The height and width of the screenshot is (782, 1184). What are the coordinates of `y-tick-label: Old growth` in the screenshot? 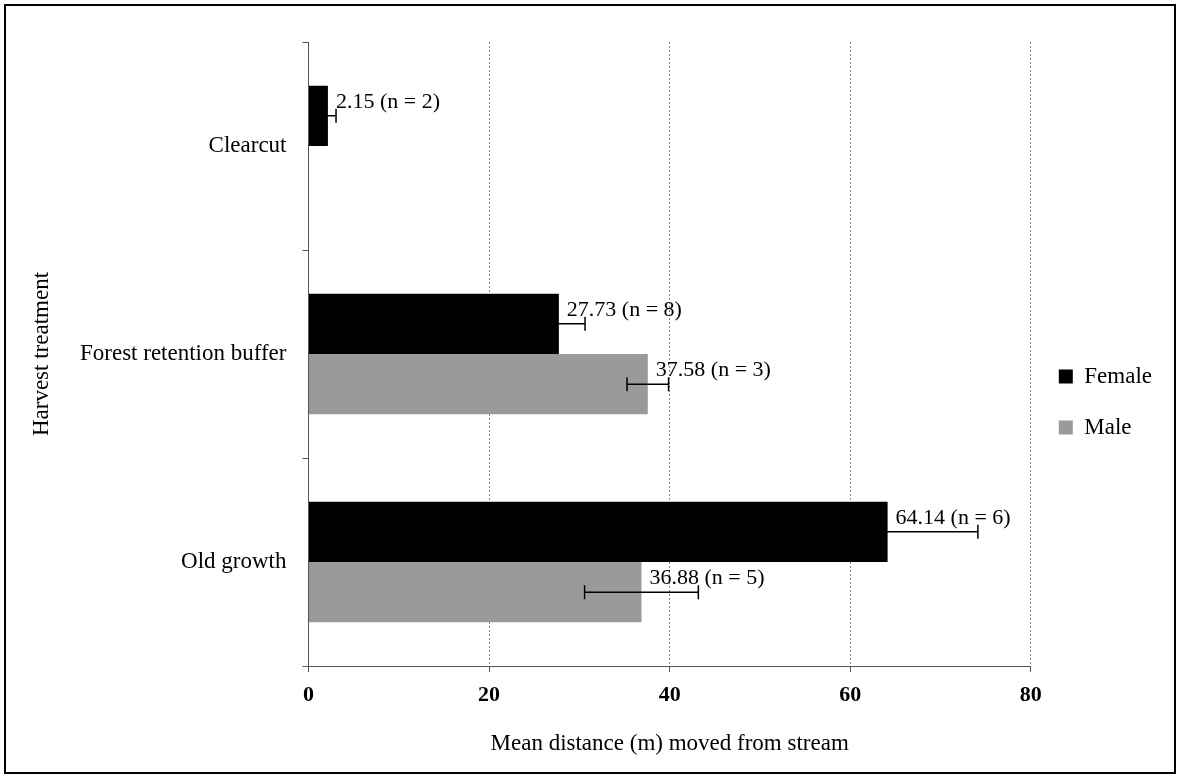 It's located at (234, 561).